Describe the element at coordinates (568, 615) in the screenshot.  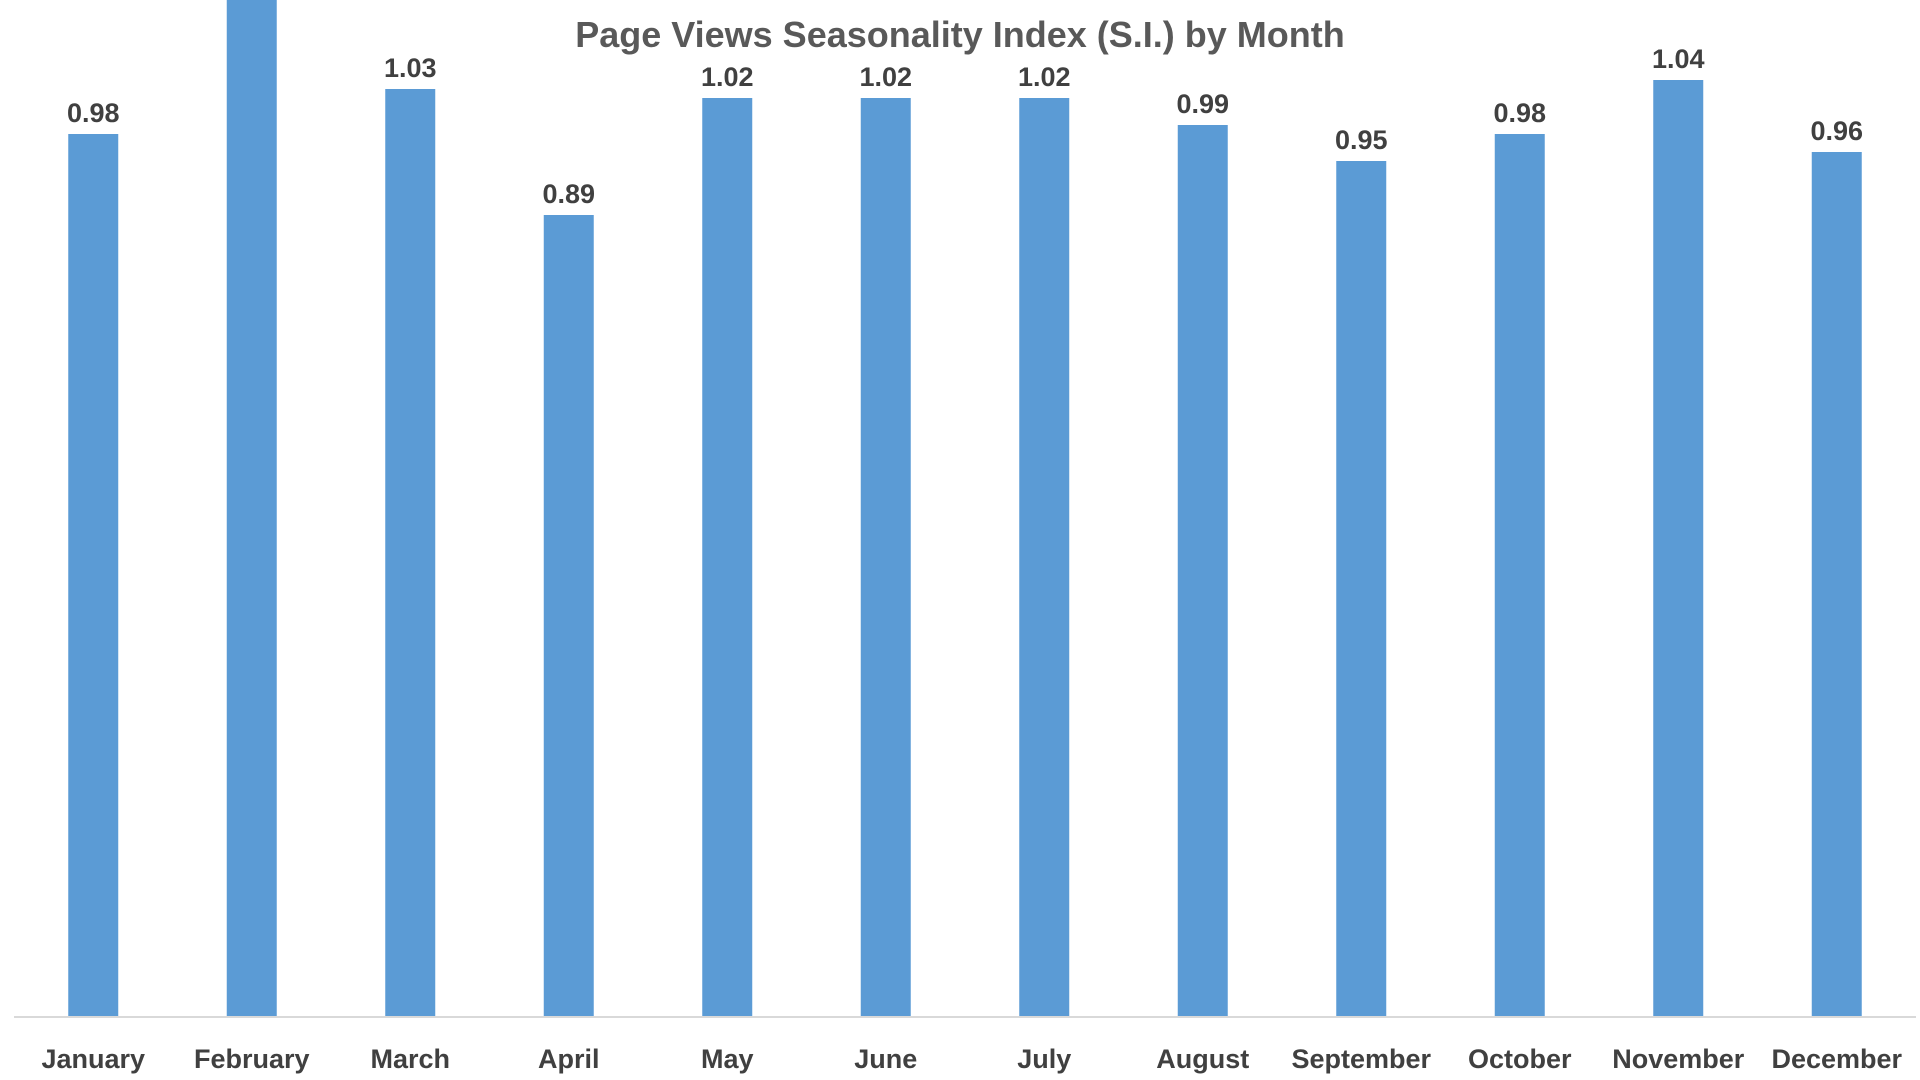
I see `bar-april` at that location.